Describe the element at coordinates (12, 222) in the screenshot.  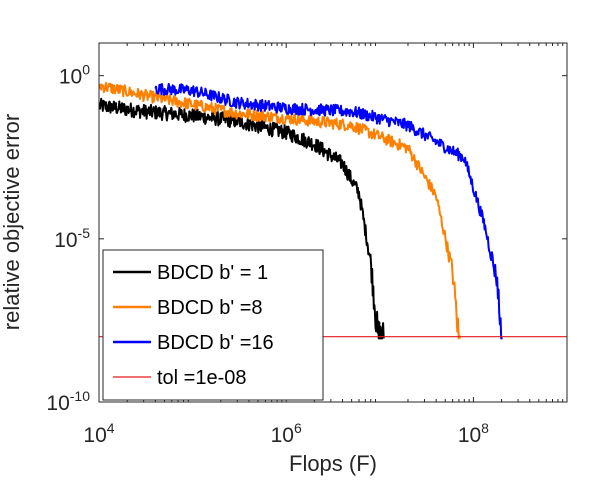
I see `y-axis-label: relative objective error` at that location.